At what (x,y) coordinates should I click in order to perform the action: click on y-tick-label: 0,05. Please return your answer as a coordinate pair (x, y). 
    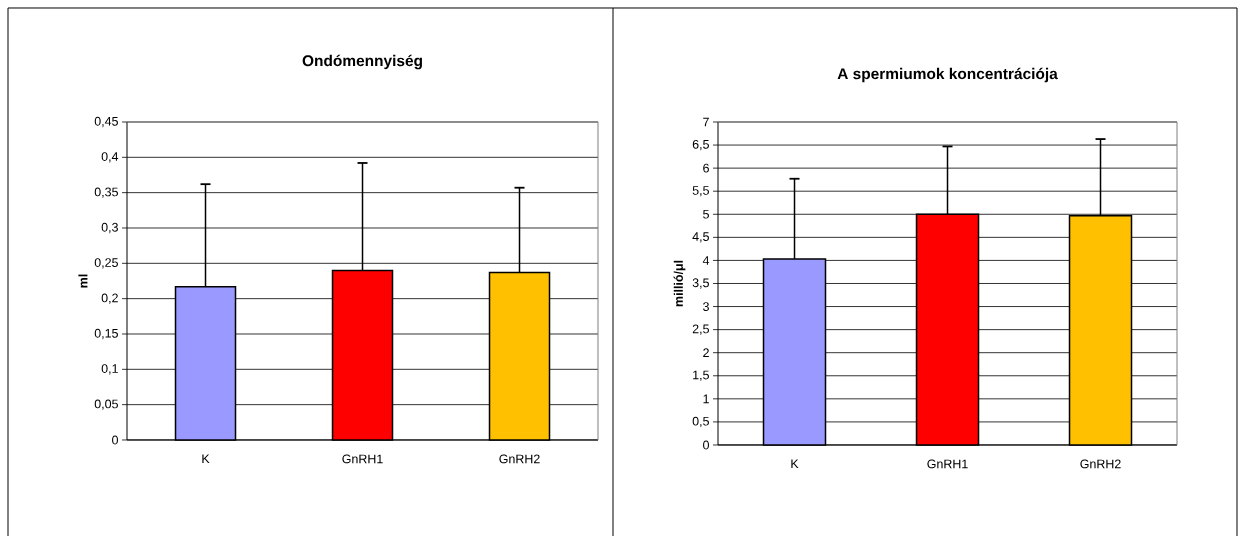
    Looking at the image, I should click on (106, 404).